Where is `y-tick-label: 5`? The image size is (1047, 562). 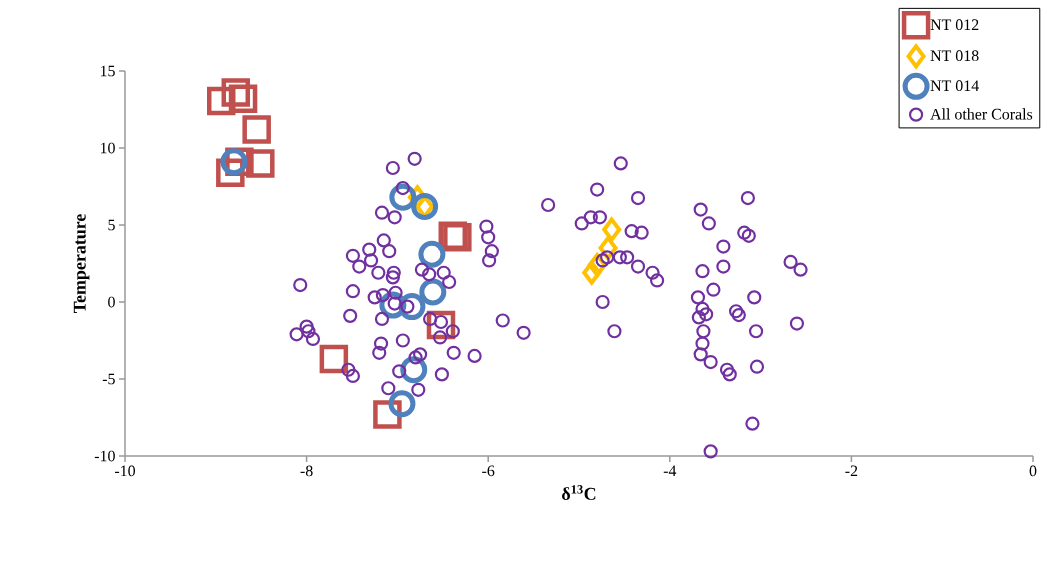
y-tick-label: 5 is located at coordinates (111, 225).